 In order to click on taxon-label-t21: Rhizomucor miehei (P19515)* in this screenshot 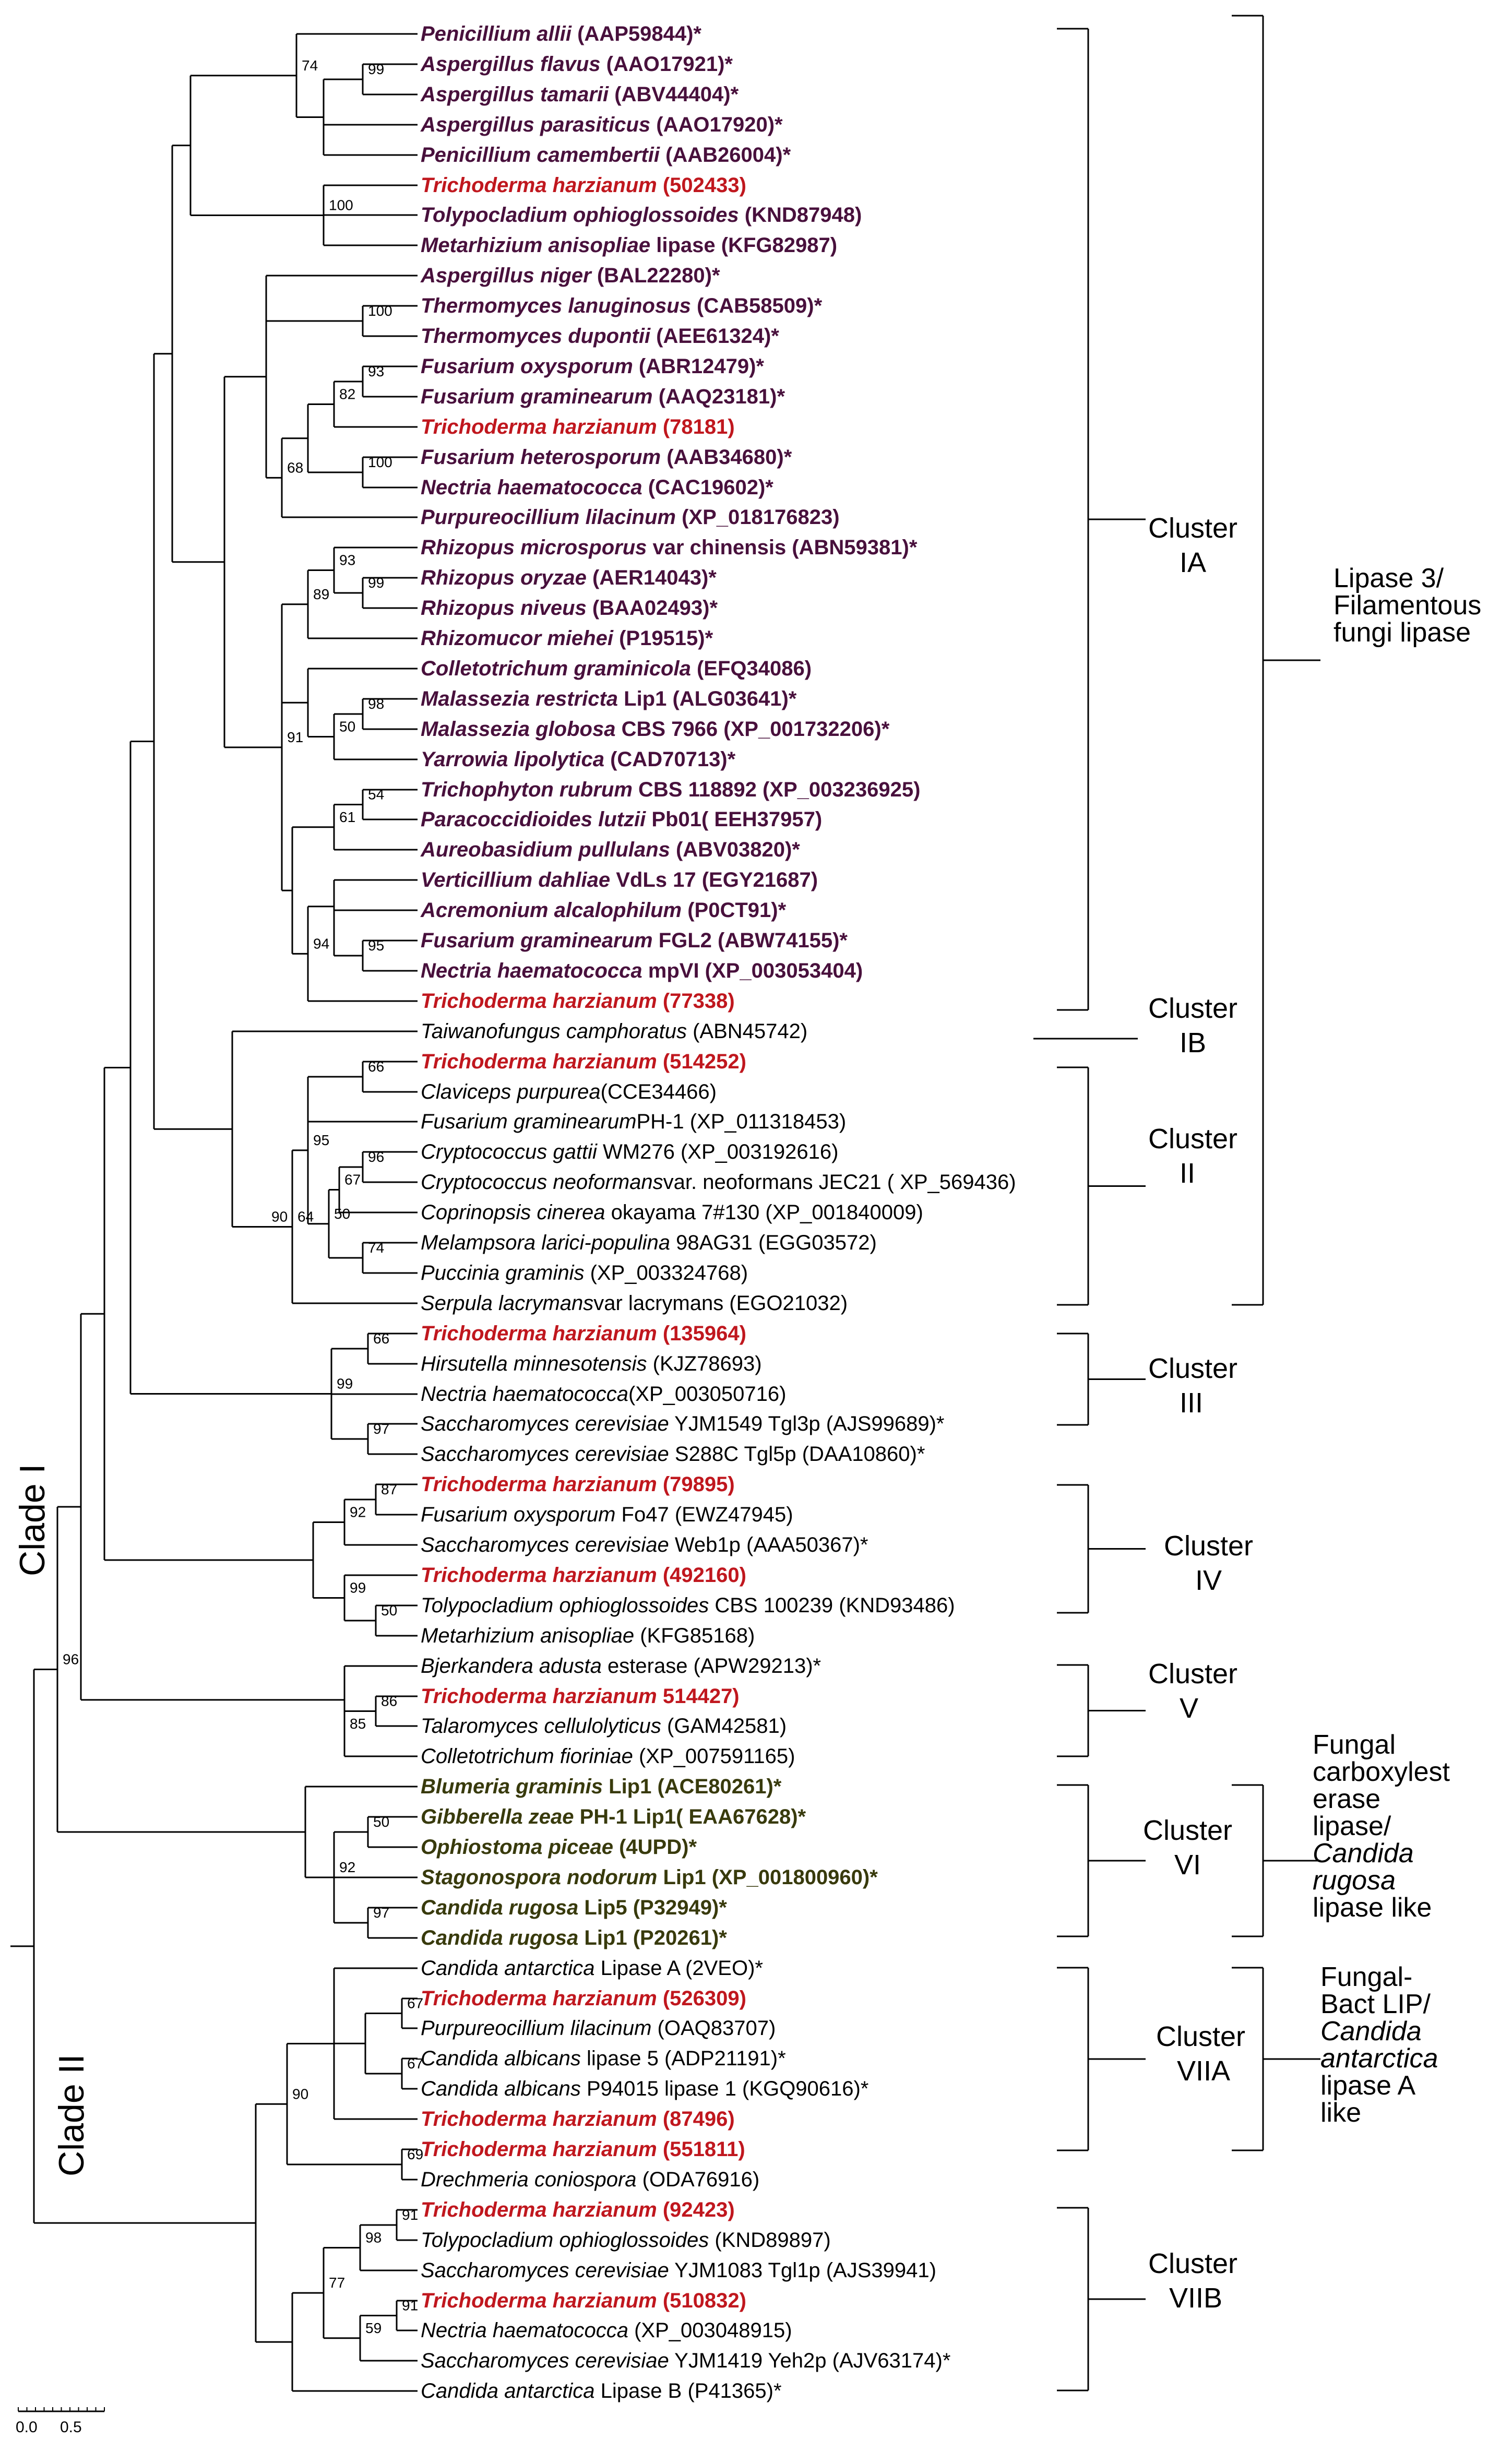, I will do `click(567, 638)`.